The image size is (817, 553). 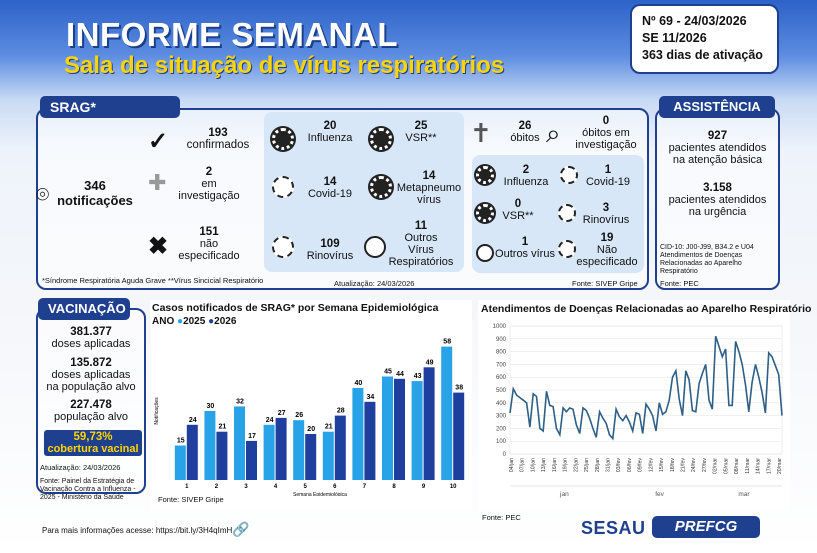 I want to click on target-population-count: 227.478, so click(x=91, y=405).